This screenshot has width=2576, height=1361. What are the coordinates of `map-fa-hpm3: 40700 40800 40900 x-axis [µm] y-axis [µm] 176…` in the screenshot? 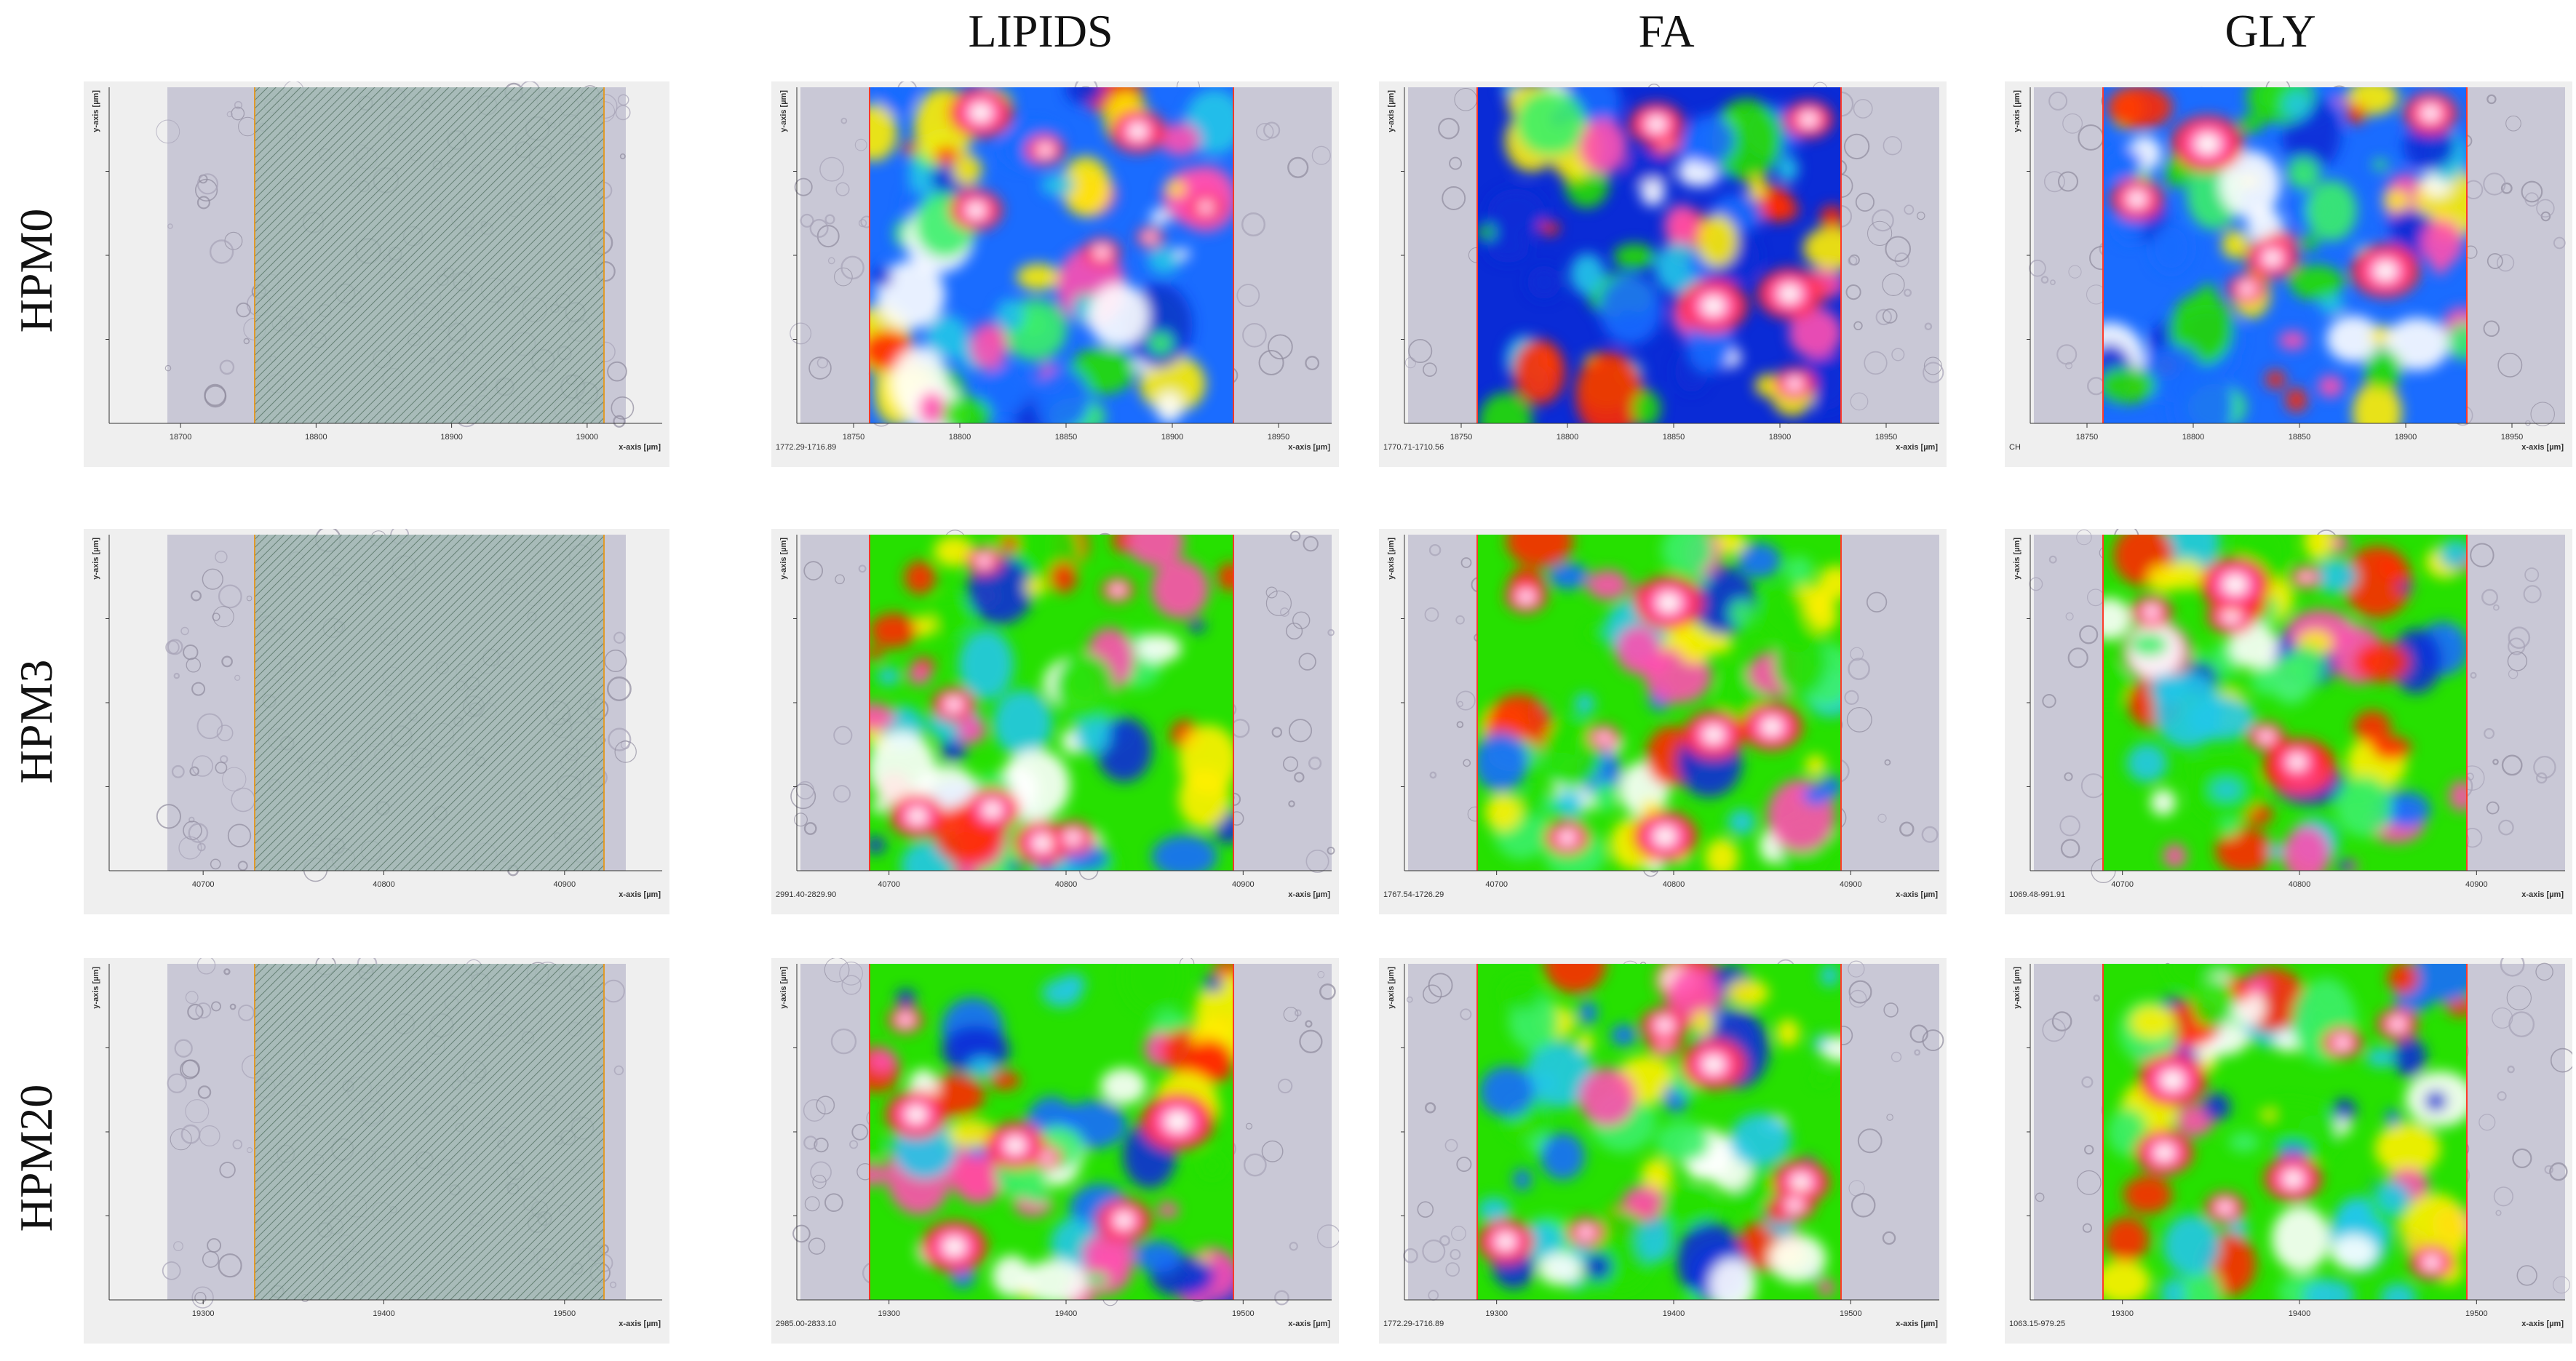 It's located at (1663, 721).